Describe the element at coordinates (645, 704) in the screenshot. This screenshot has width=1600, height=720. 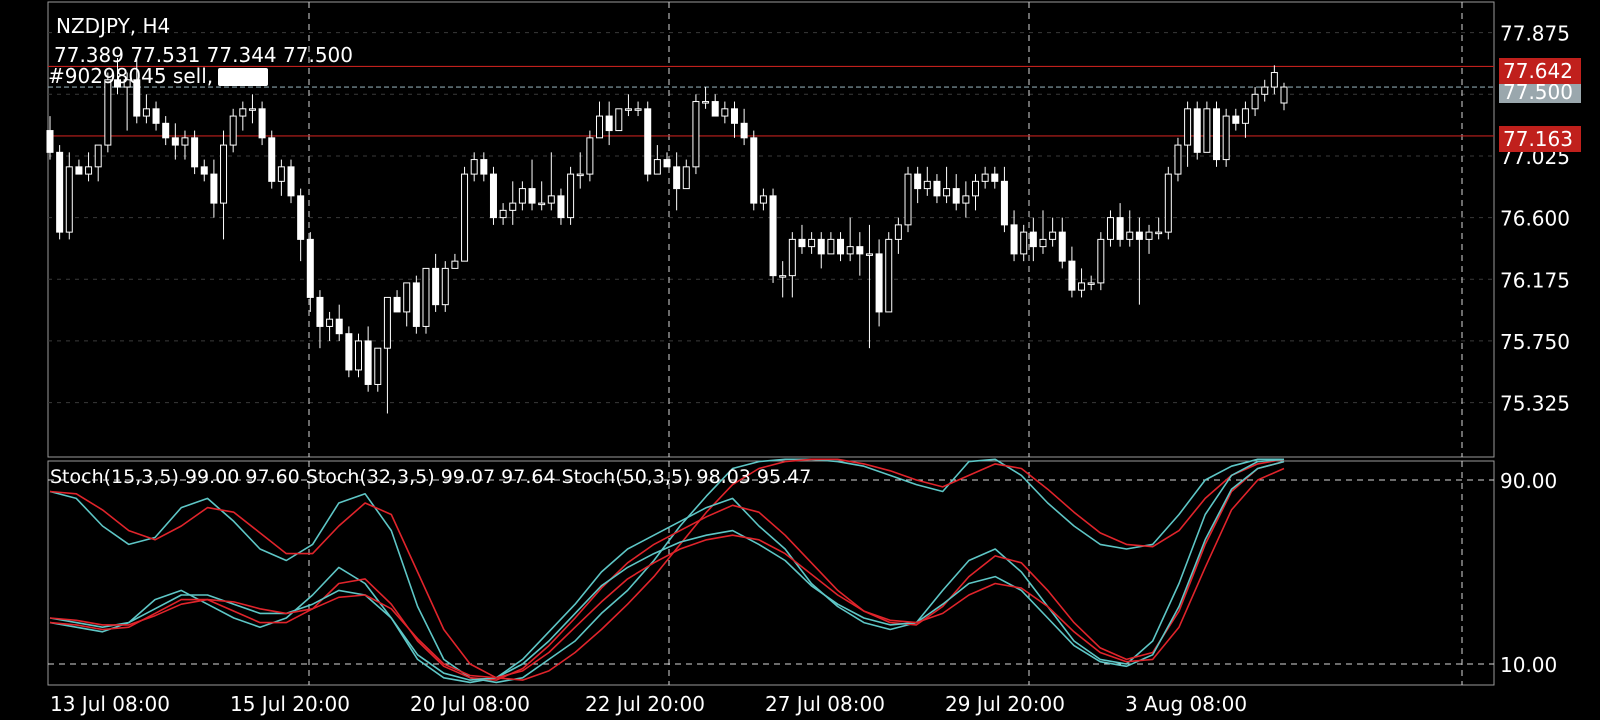
I see `x-tick-label: 22 Jul 20:00` at that location.